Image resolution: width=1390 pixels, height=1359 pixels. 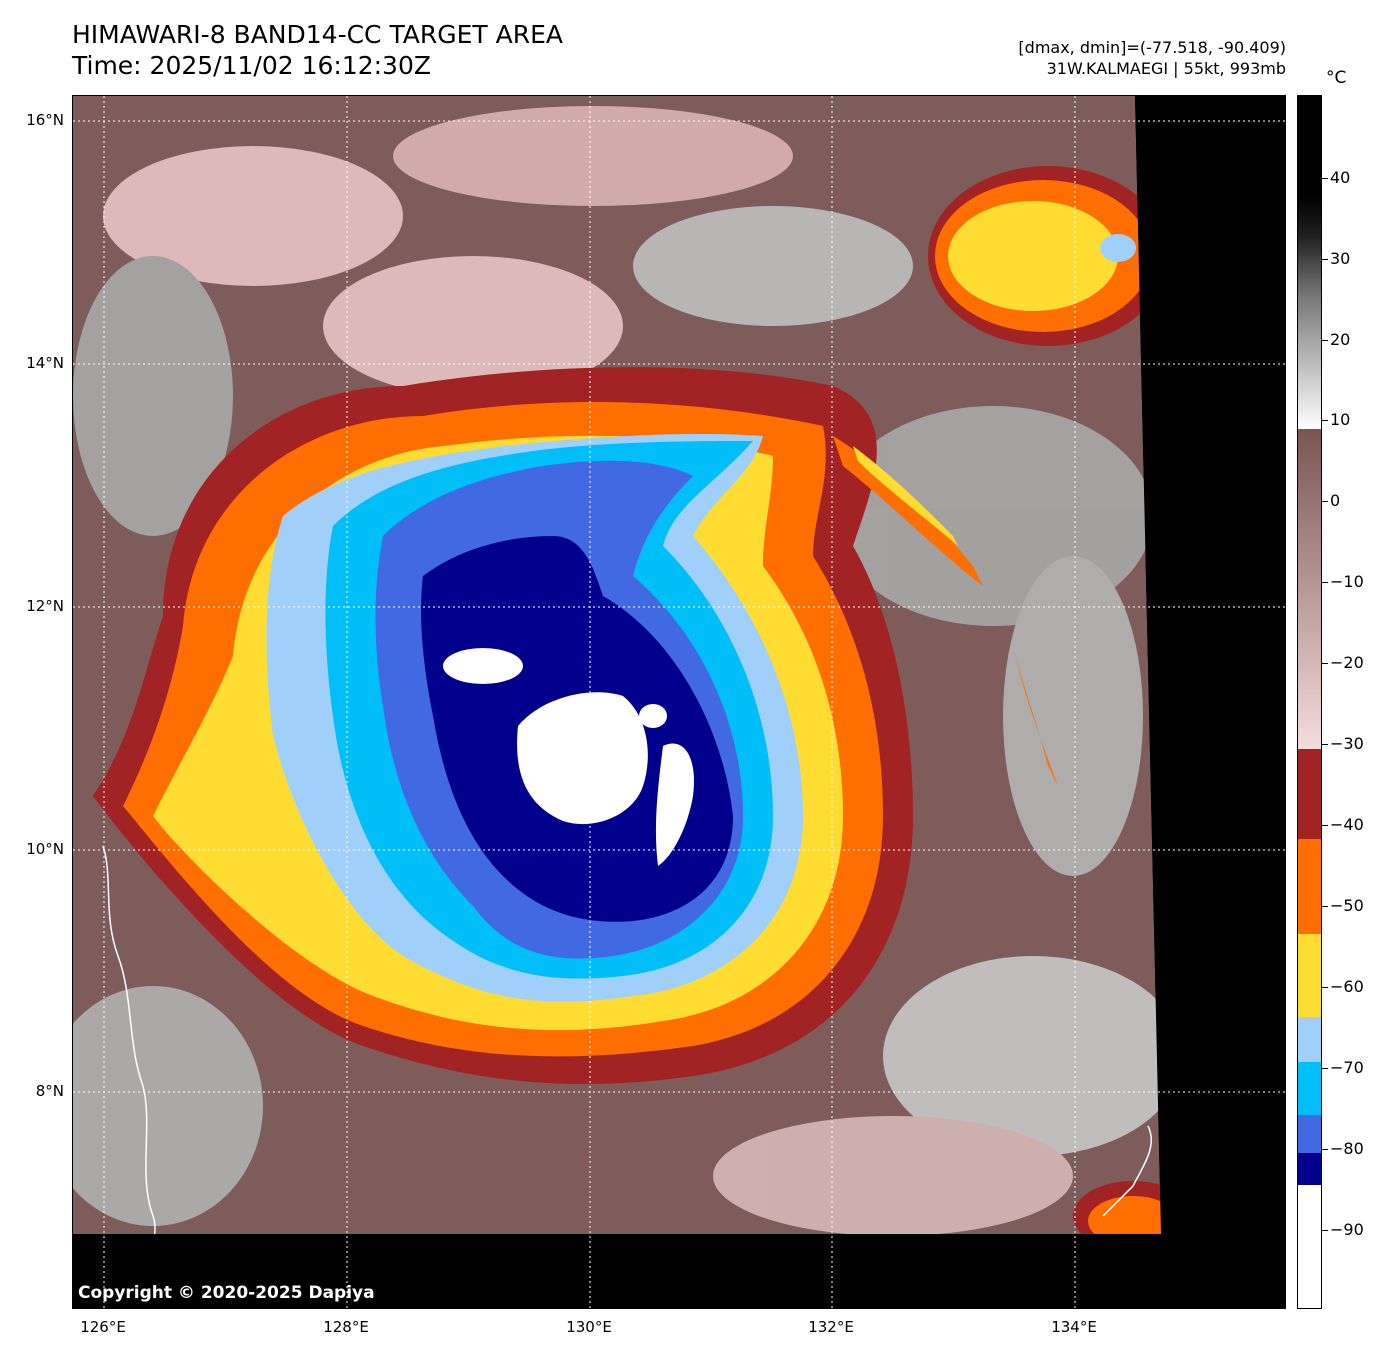 What do you see at coordinates (45, 606) in the screenshot?
I see `lat-label-12n: 12°N` at bounding box center [45, 606].